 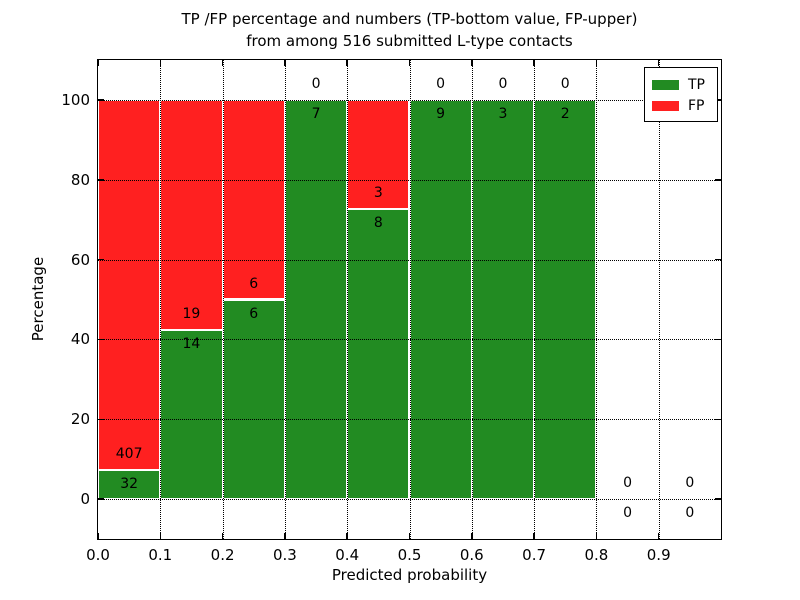 I want to click on tp-count-label-8: 0, so click(x=628, y=513).